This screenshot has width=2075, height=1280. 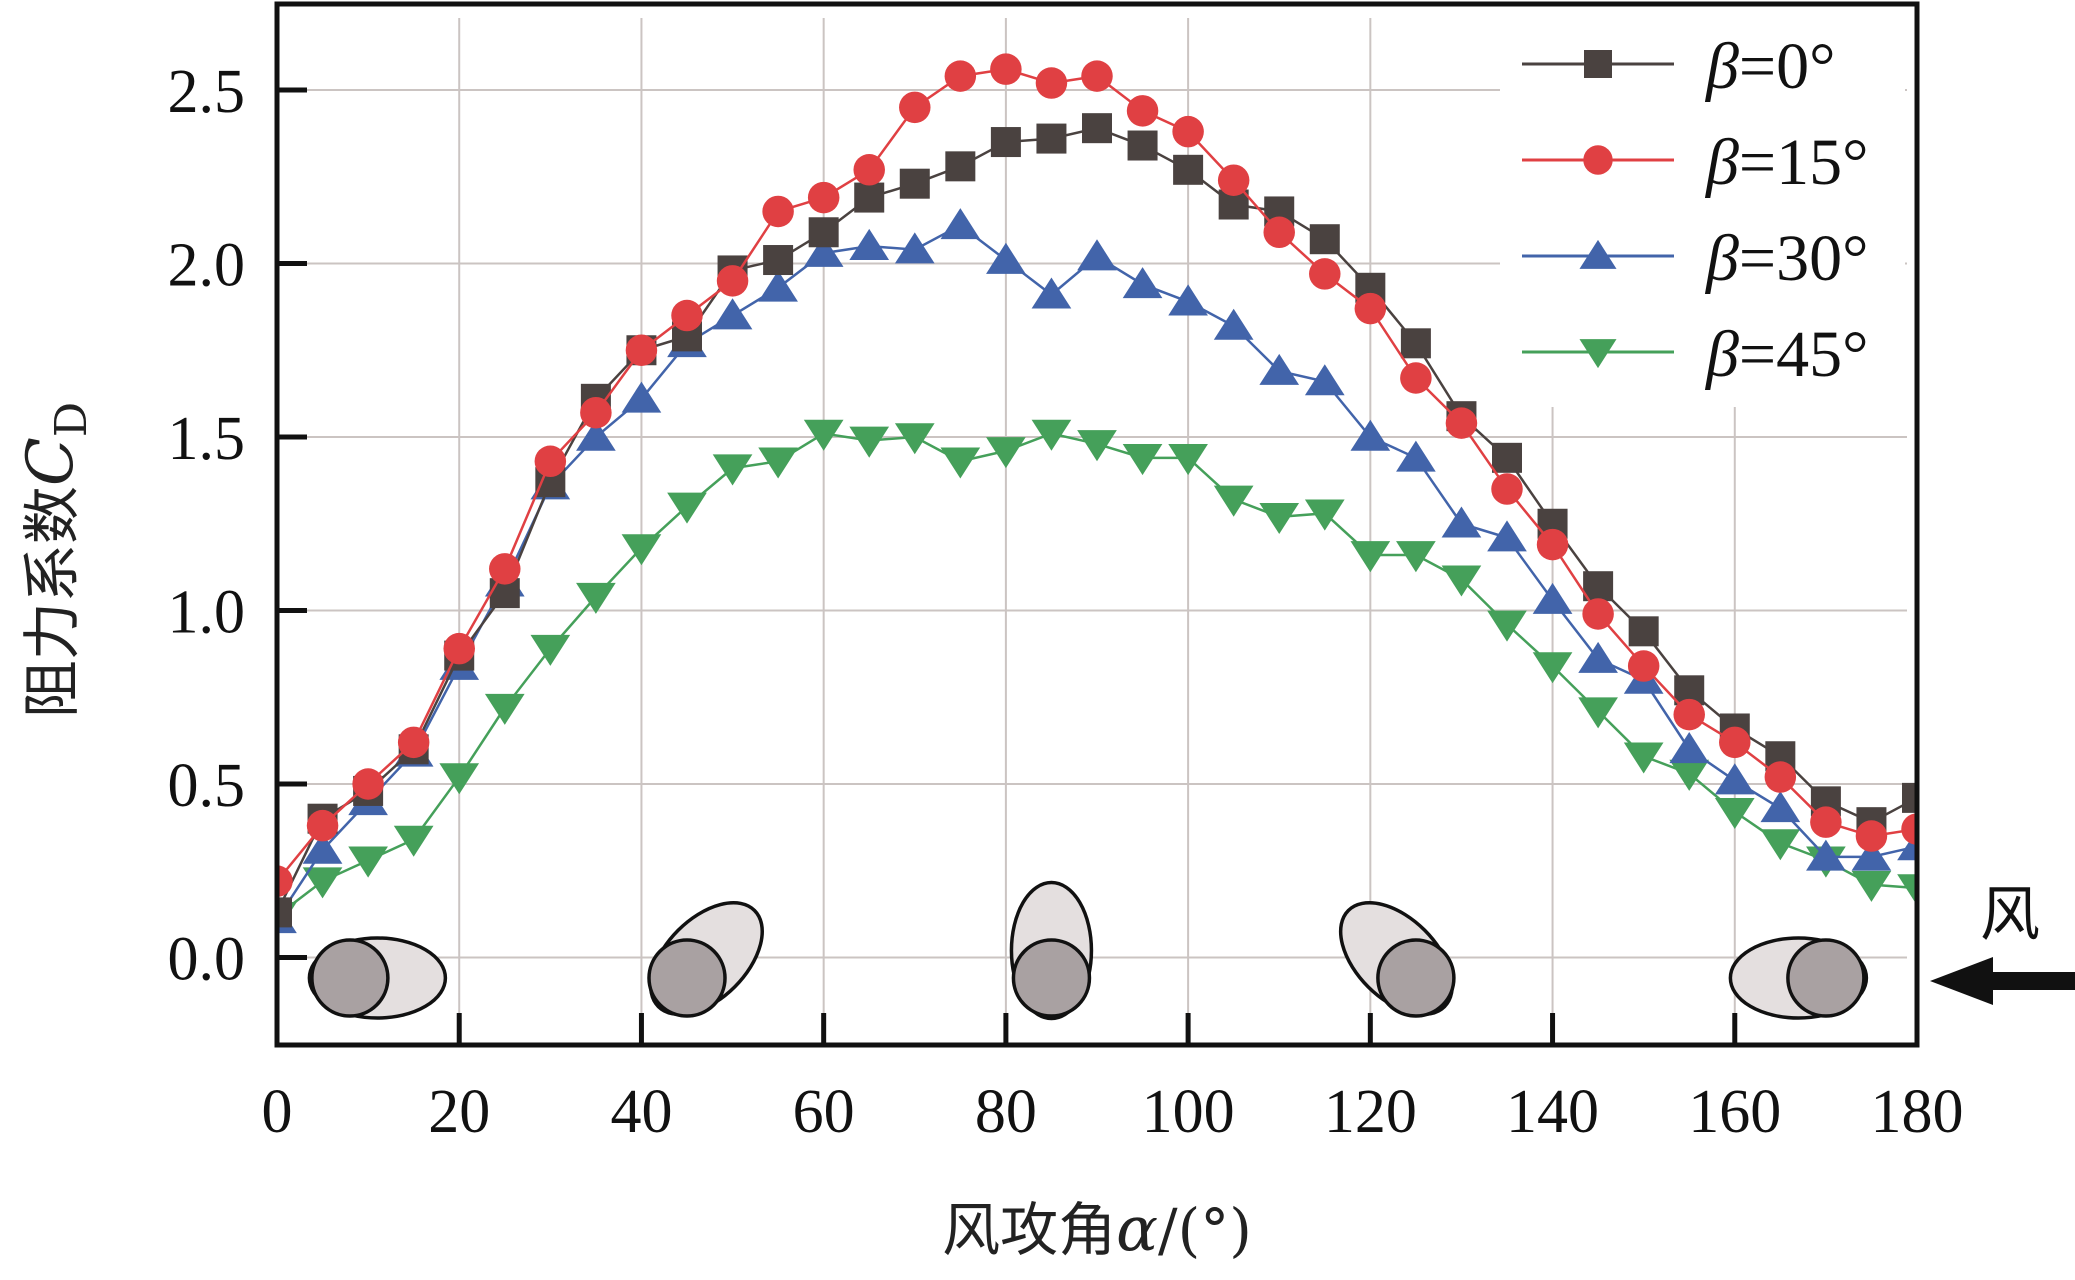 What do you see at coordinates (1205, 1230) in the screenshot?
I see `x-axis-title-unit: /(°)` at bounding box center [1205, 1230].